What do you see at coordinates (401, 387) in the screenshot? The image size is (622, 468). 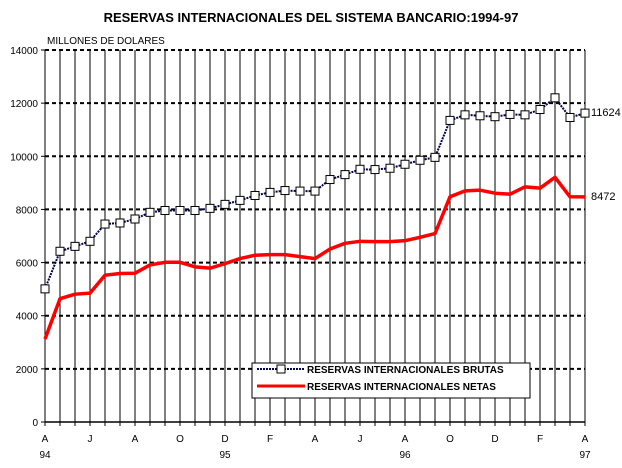 I see `legend-netas-label: RESERVAS INTERNACIONALES NETAS` at bounding box center [401, 387].